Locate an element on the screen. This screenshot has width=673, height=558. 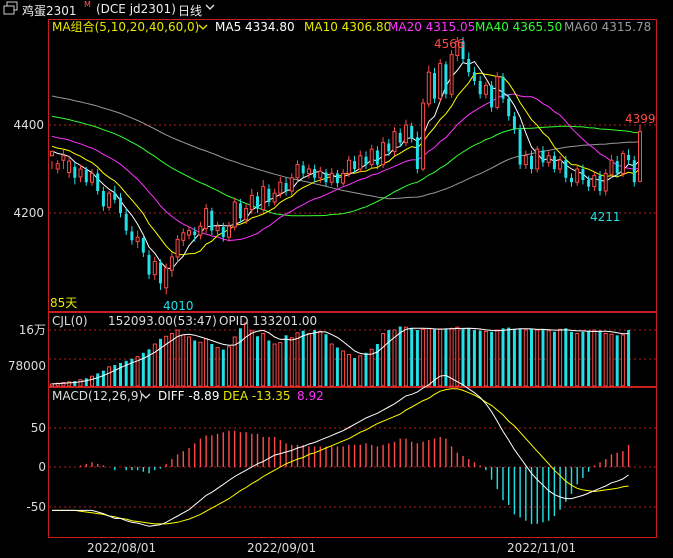
period-selector: 日线 is located at coordinates (190, 11).